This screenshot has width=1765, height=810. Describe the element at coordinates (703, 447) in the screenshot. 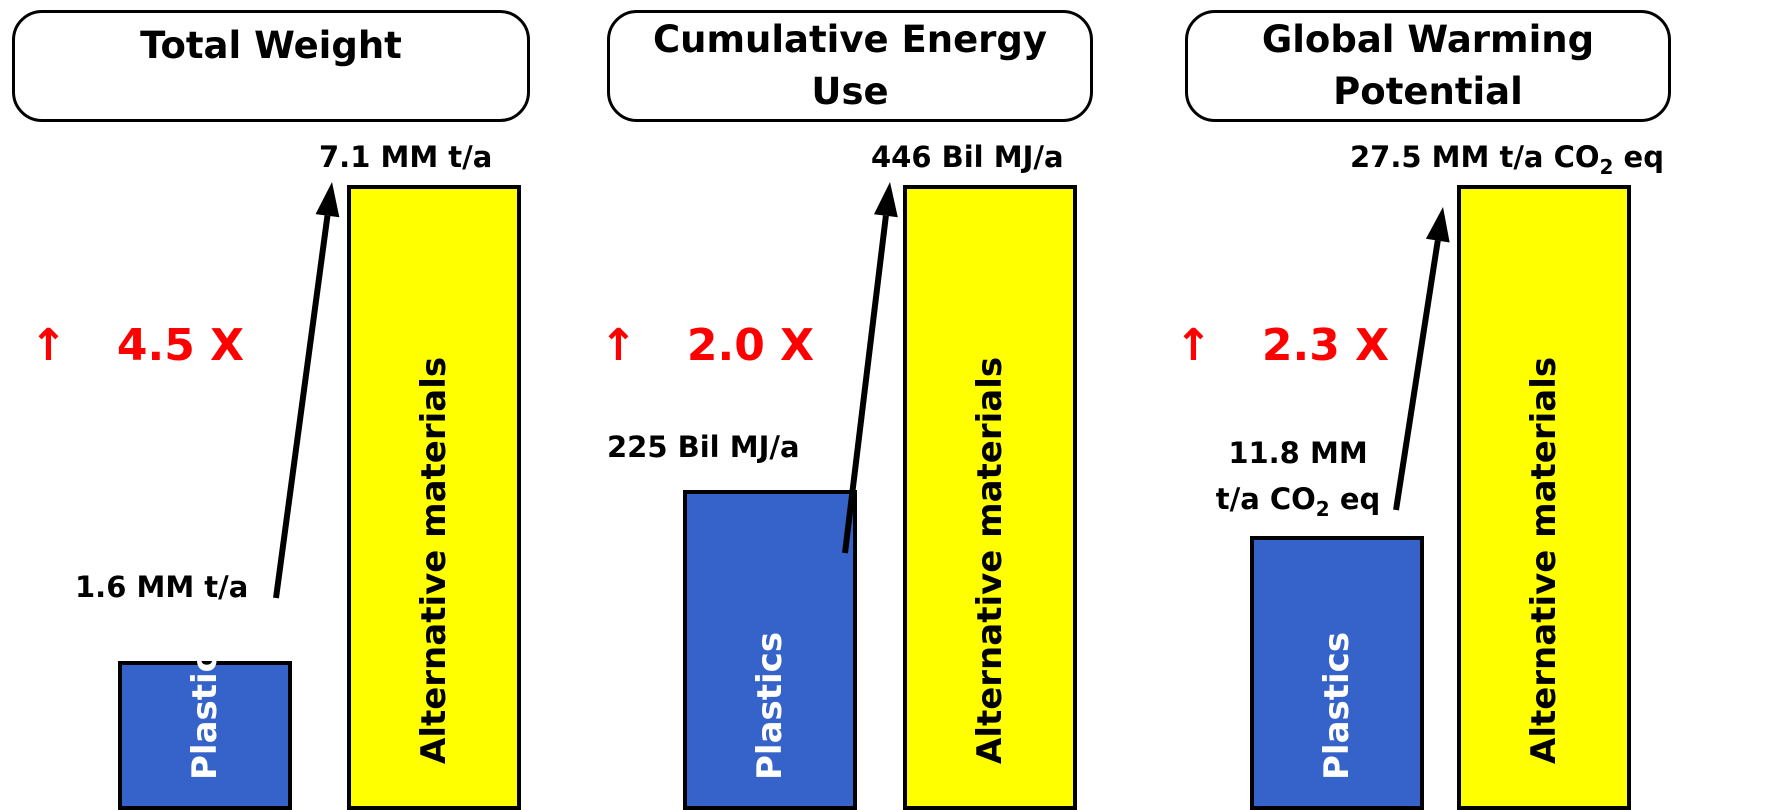

I see `value-label-plastics: 225 Bil MJ/a` at that location.